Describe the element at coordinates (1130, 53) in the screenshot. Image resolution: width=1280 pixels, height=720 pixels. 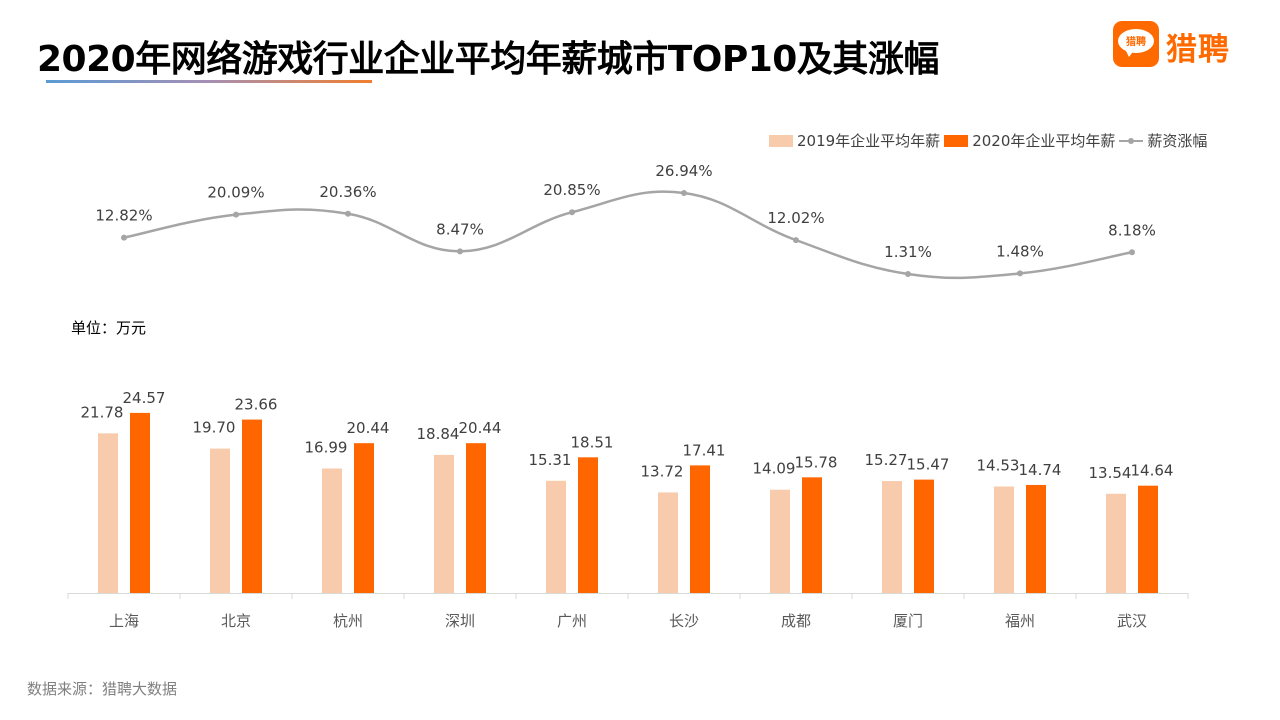
I see `speech-bubble-tail` at that location.